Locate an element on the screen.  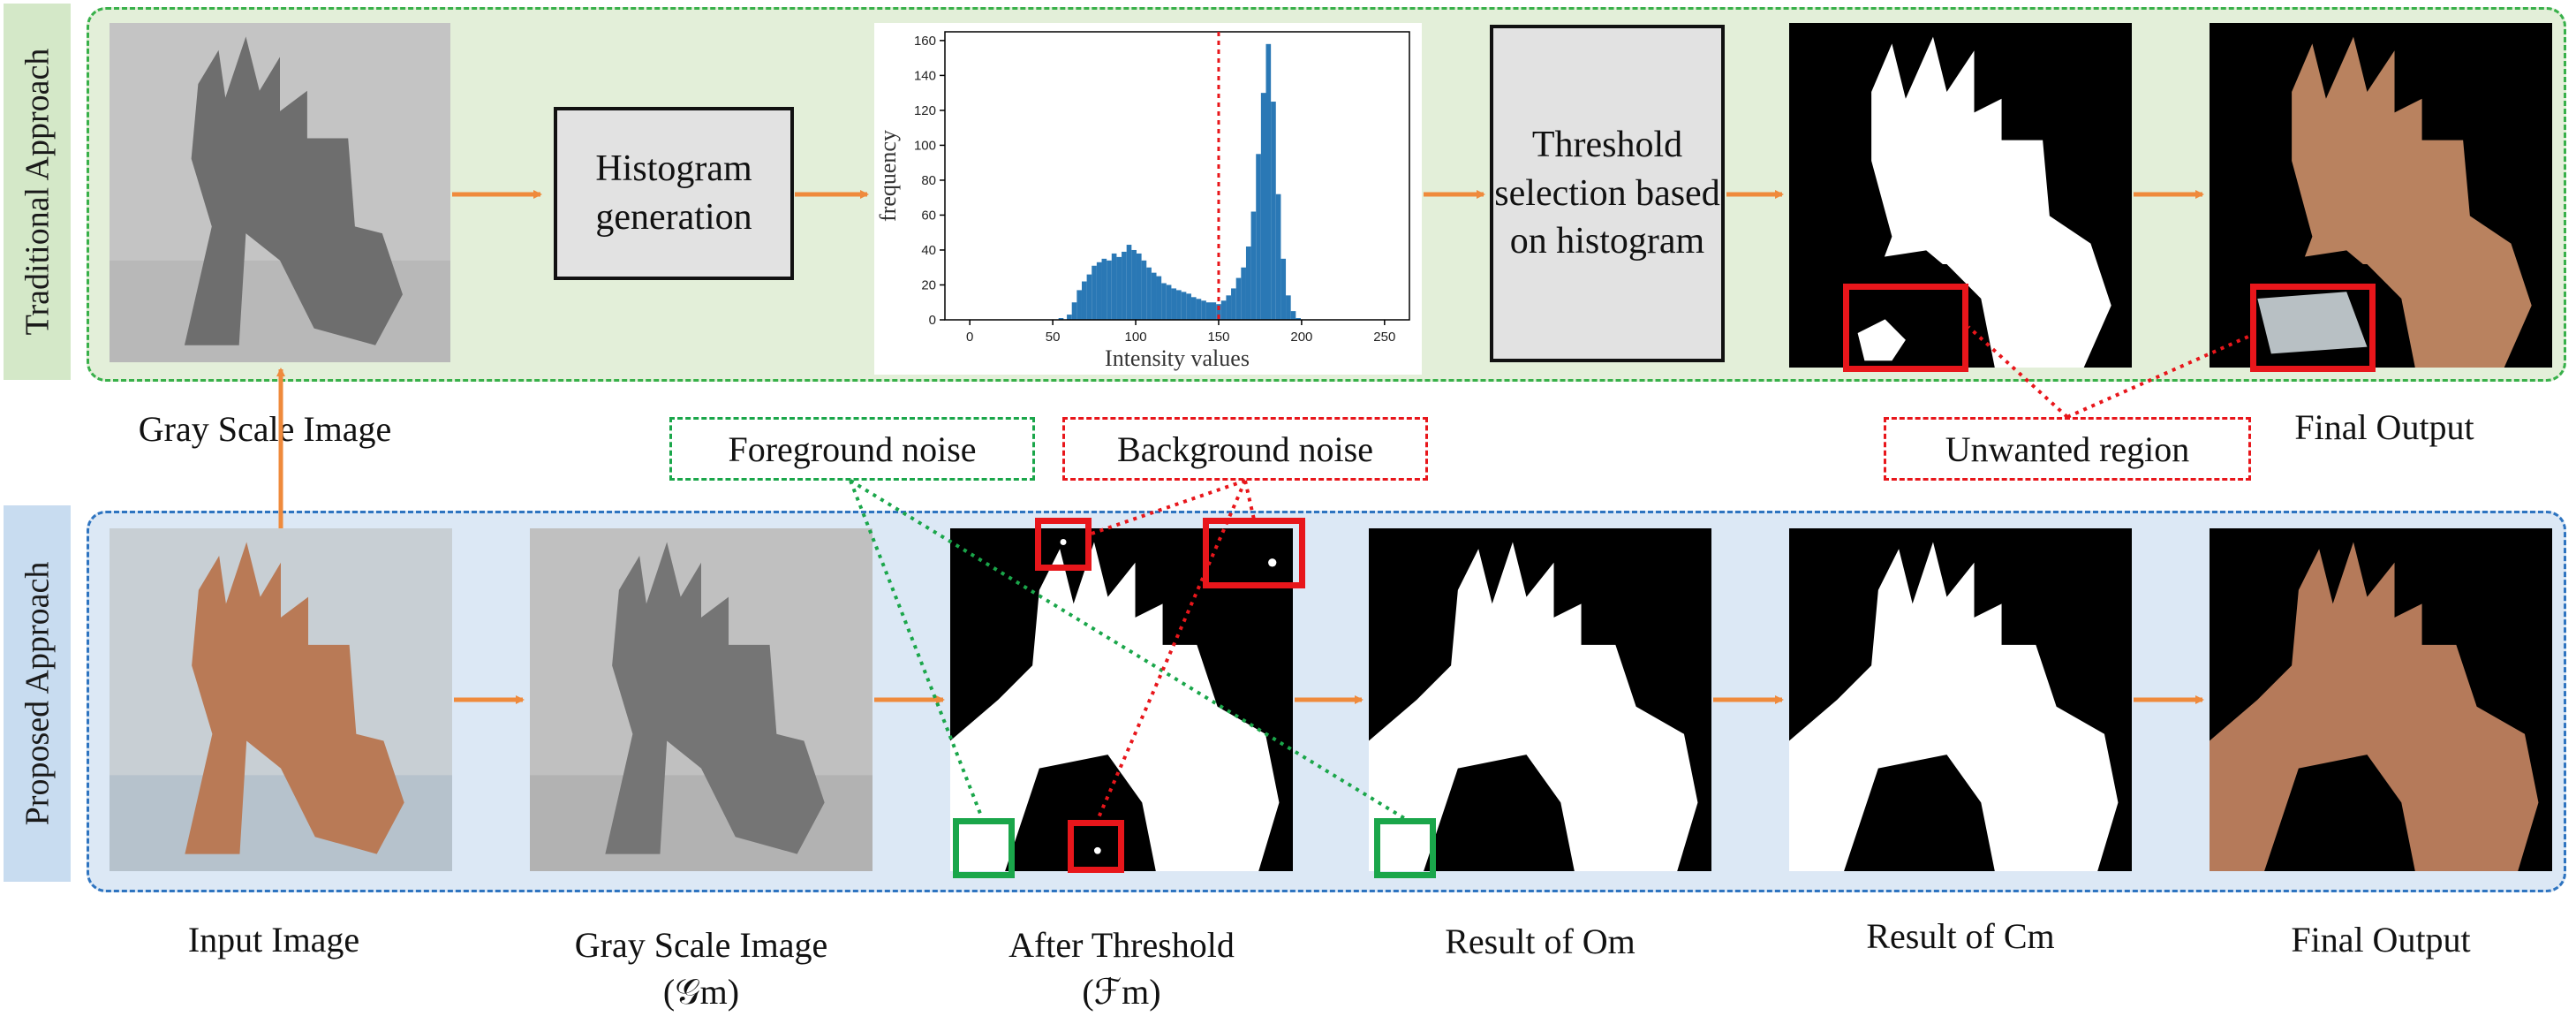
after-threshold-caption-line2: (ℱm) is located at coordinates (1121, 992).